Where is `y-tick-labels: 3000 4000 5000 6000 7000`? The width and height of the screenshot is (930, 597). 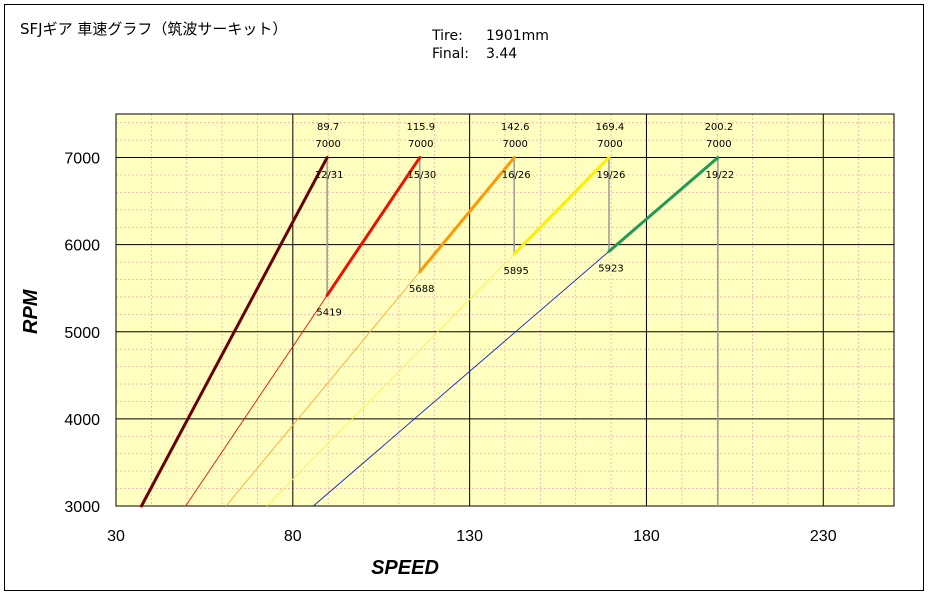 y-tick-labels: 3000 4000 5000 6000 7000 is located at coordinates (82, 333).